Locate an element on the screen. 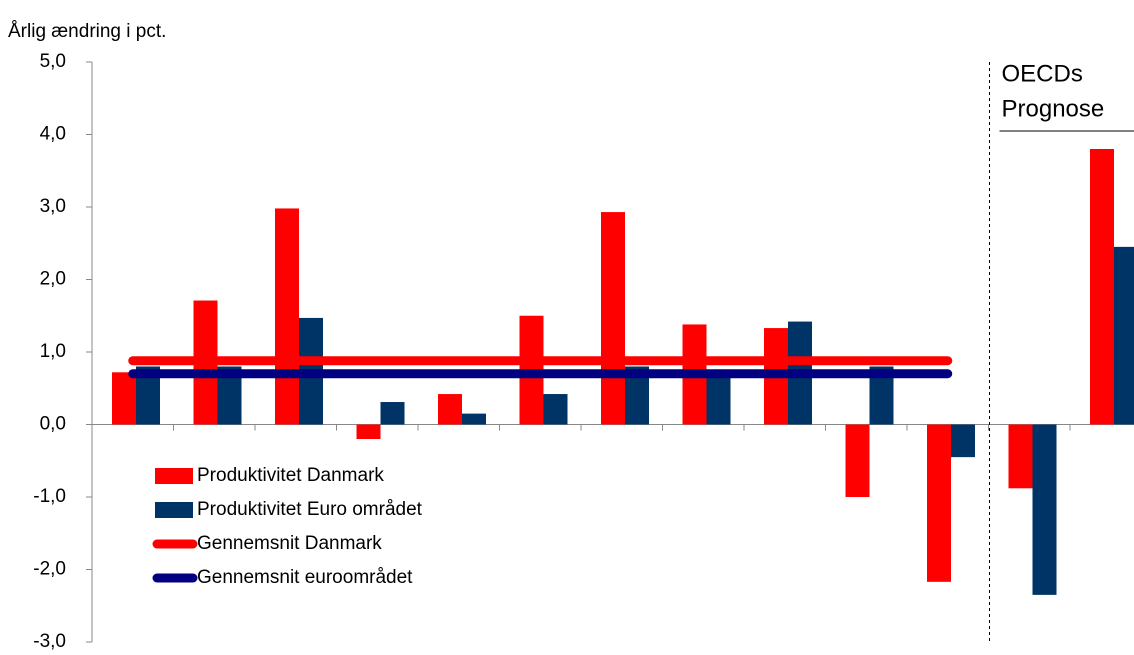  legend-label: Produktivitet Euro området is located at coordinates (310, 509).